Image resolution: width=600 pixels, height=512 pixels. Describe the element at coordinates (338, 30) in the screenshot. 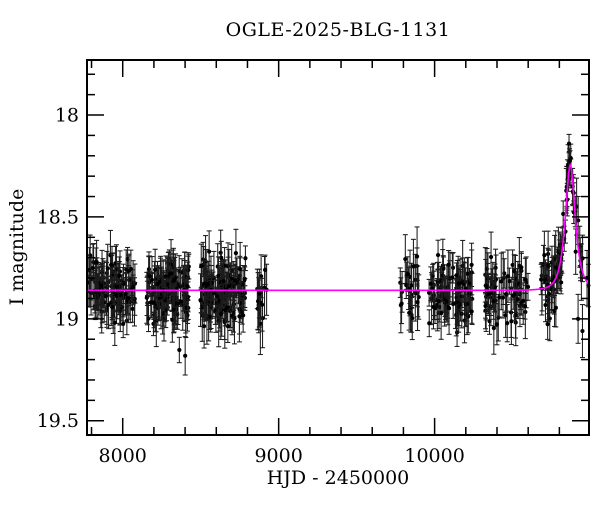

I see `figure-title: OGLE-2025-BLG-1131` at that location.